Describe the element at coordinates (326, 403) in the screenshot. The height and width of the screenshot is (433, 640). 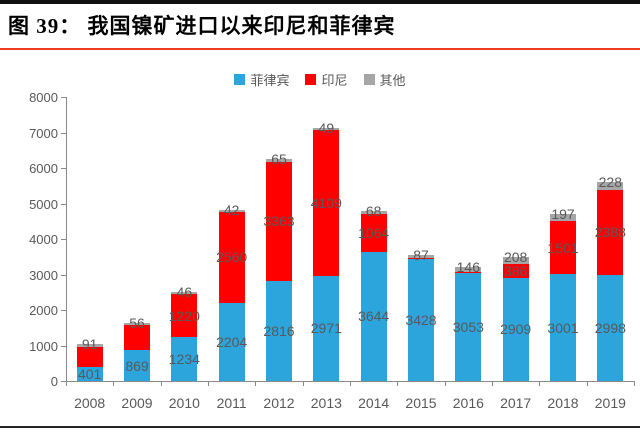
I see `x-axis-tick-label: 2013` at that location.